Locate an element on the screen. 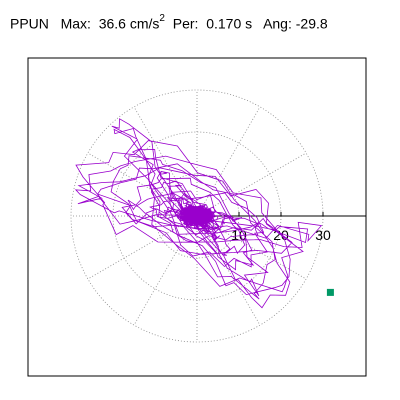 This screenshot has width=400, height=400. radial-axis: 10 20 30 is located at coordinates (281, 227).